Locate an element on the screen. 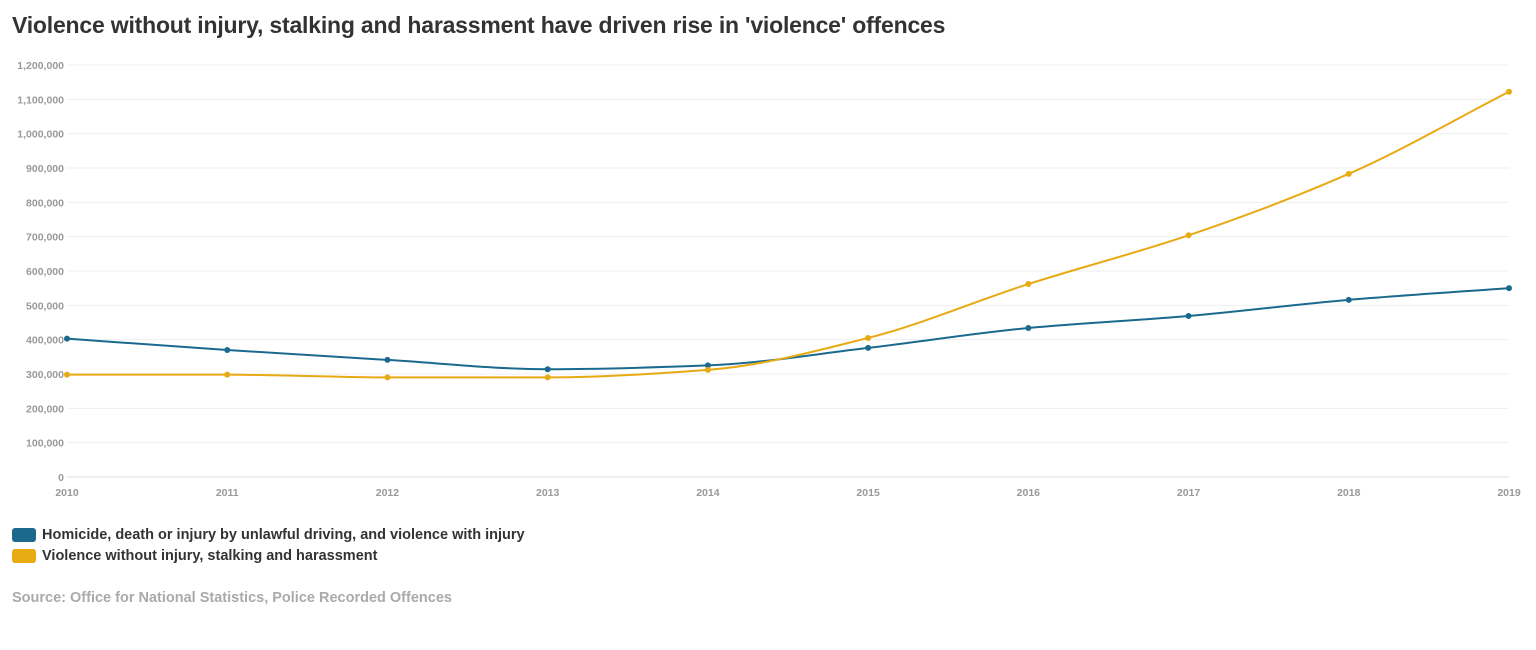  x-tick-label: 2015 is located at coordinates (868, 493).